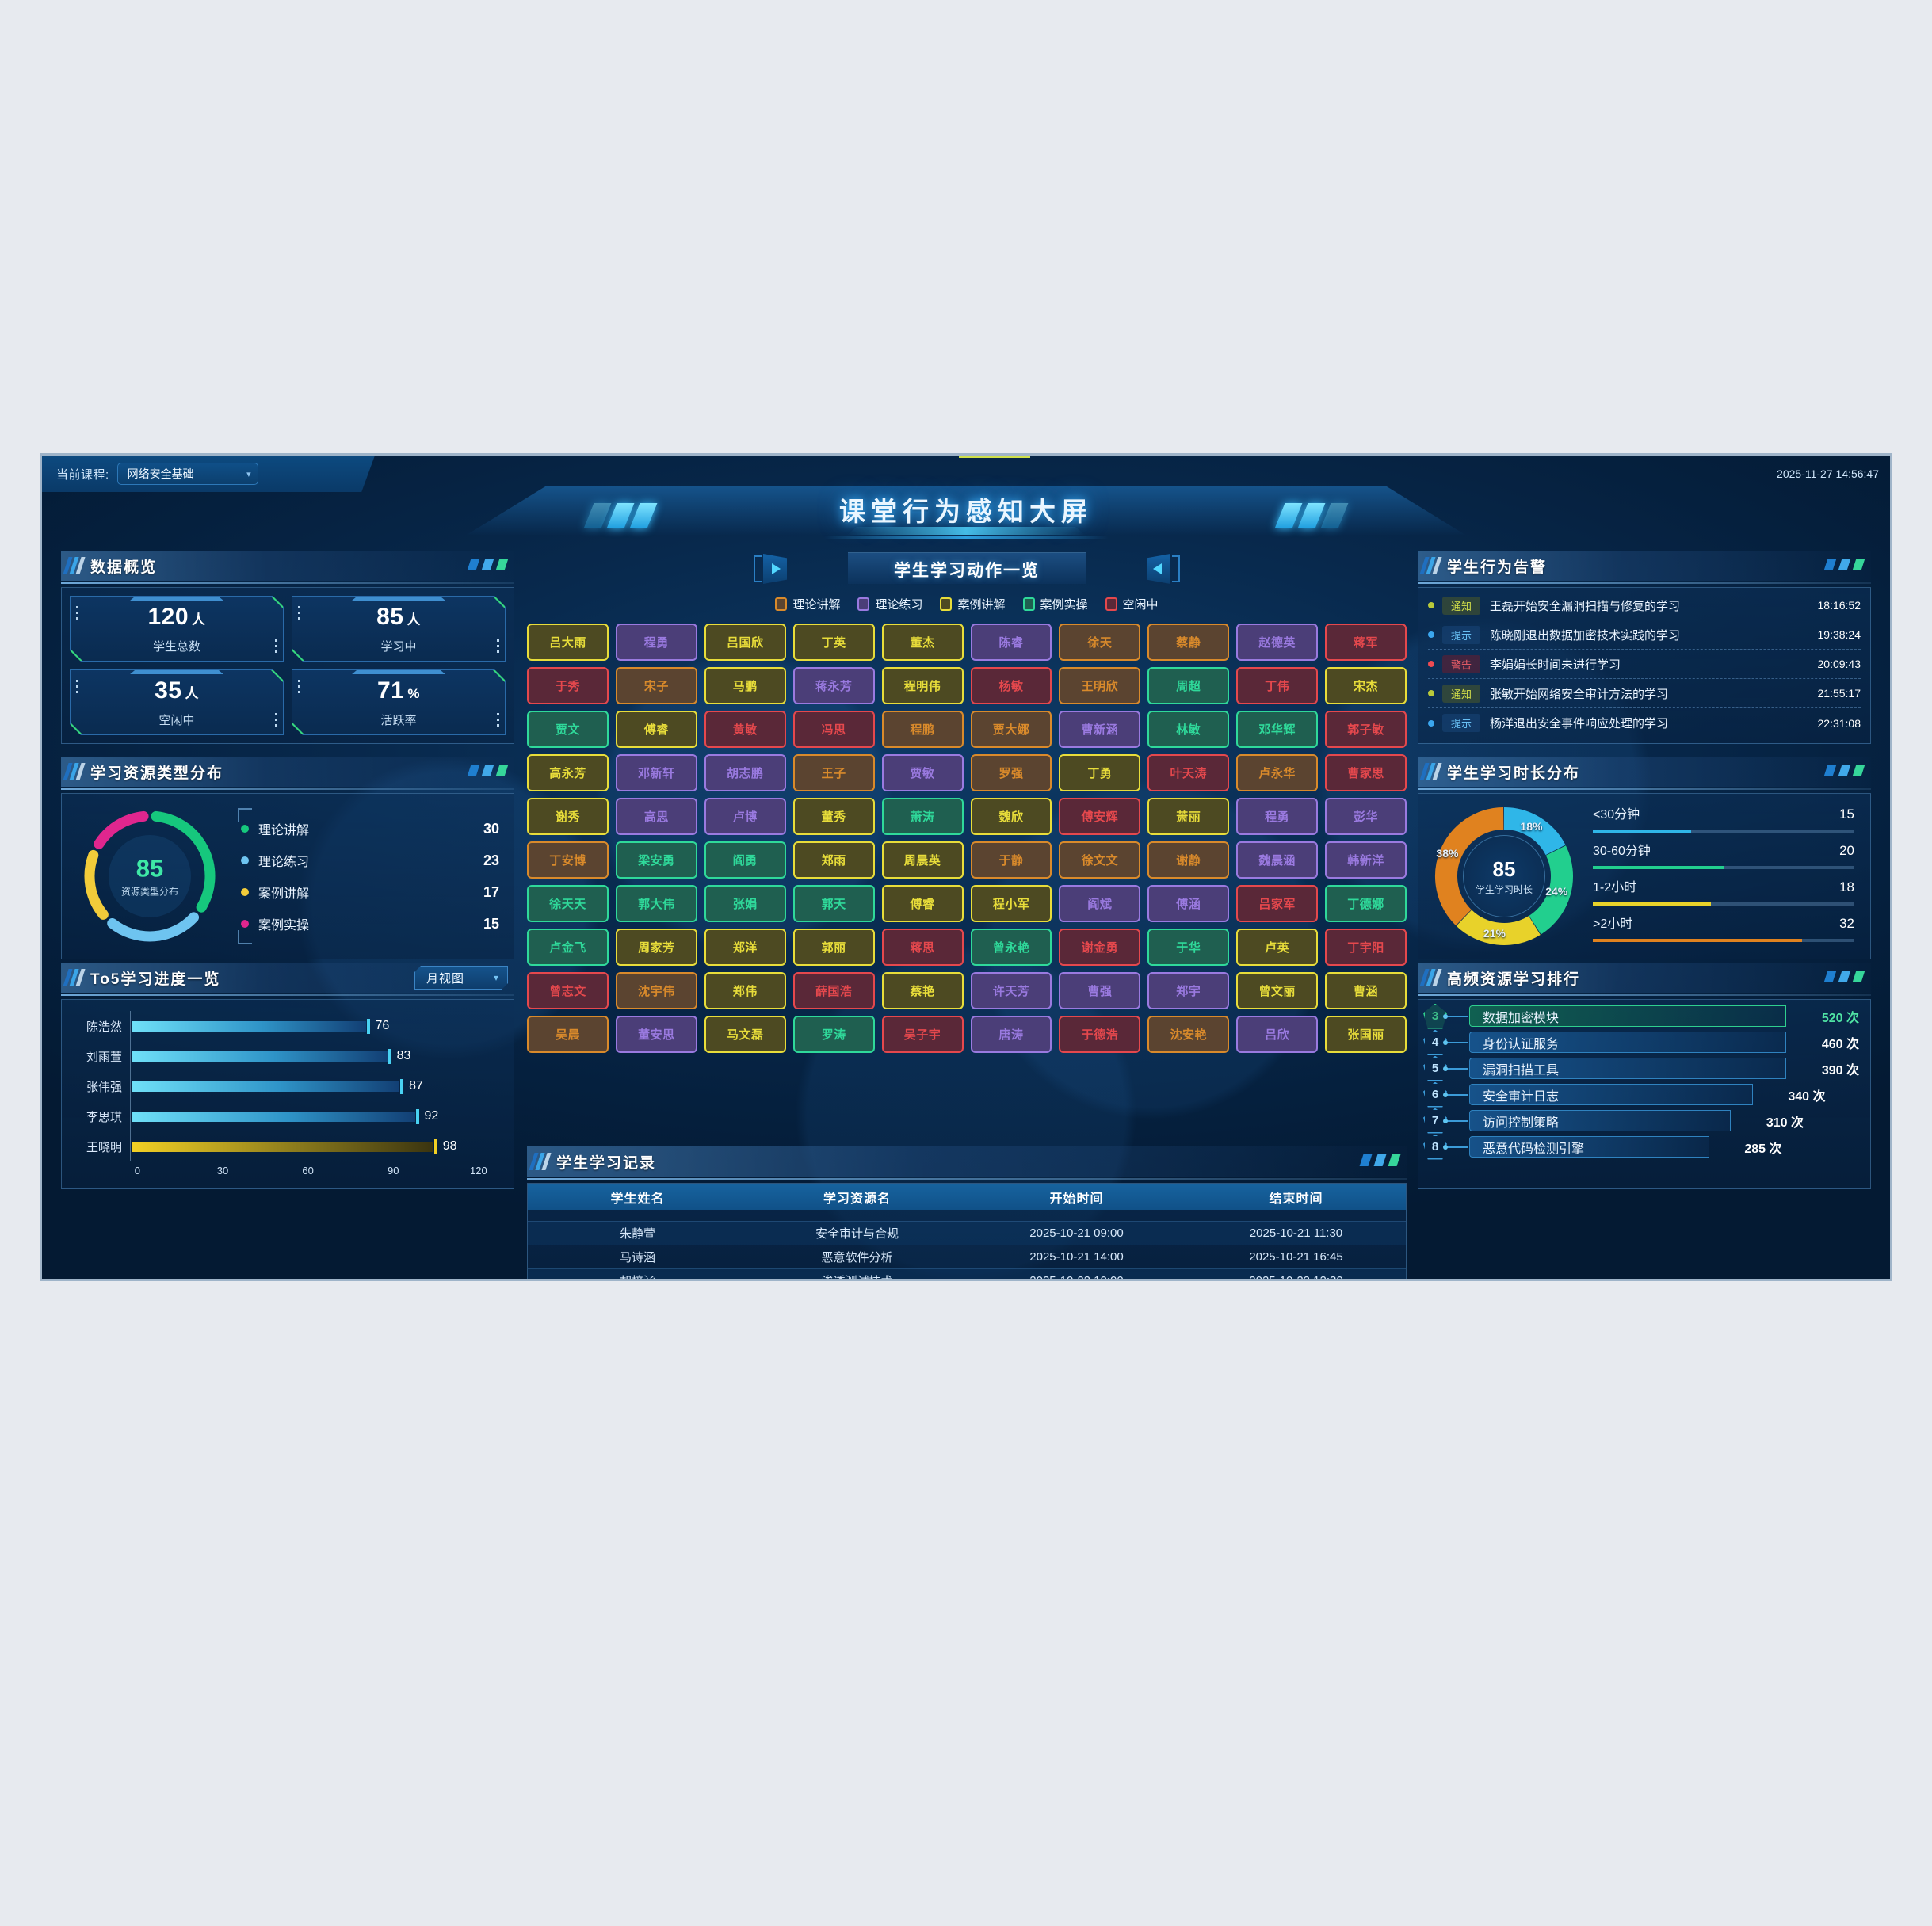 Image resolution: width=1932 pixels, height=1926 pixels. What do you see at coordinates (1644, 664) in the screenshot?
I see `alert-item: 警告 李娟娟长时间未进行学习 20:09:43` at bounding box center [1644, 664].